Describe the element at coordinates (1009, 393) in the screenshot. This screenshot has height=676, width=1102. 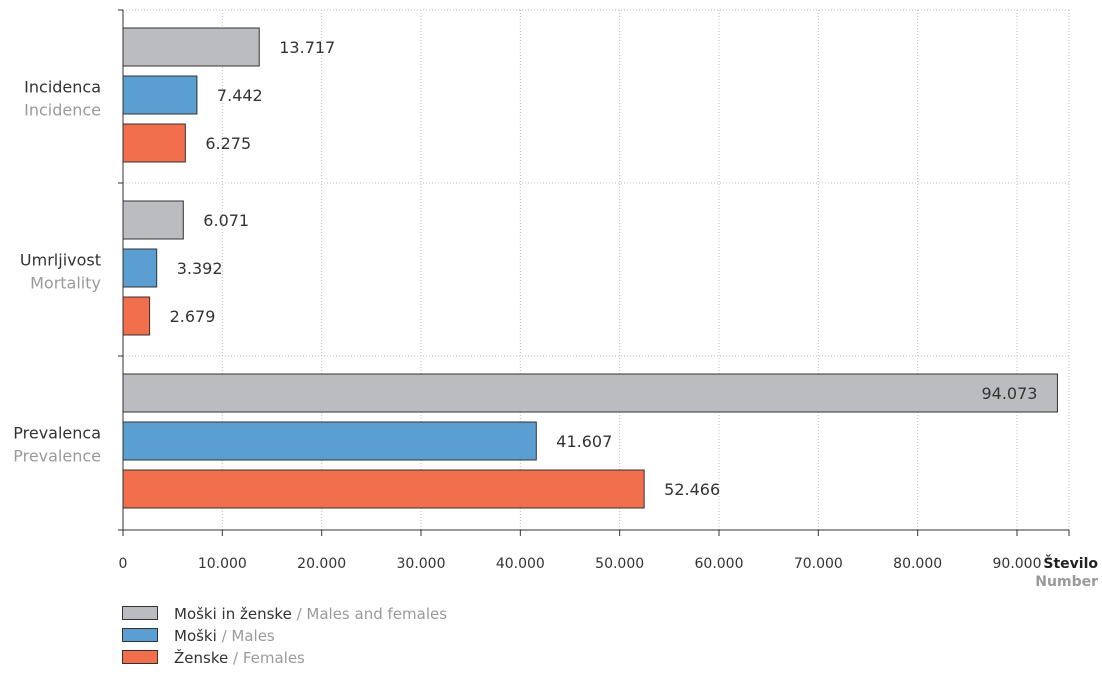
I see `data-label: 94.073` at that location.